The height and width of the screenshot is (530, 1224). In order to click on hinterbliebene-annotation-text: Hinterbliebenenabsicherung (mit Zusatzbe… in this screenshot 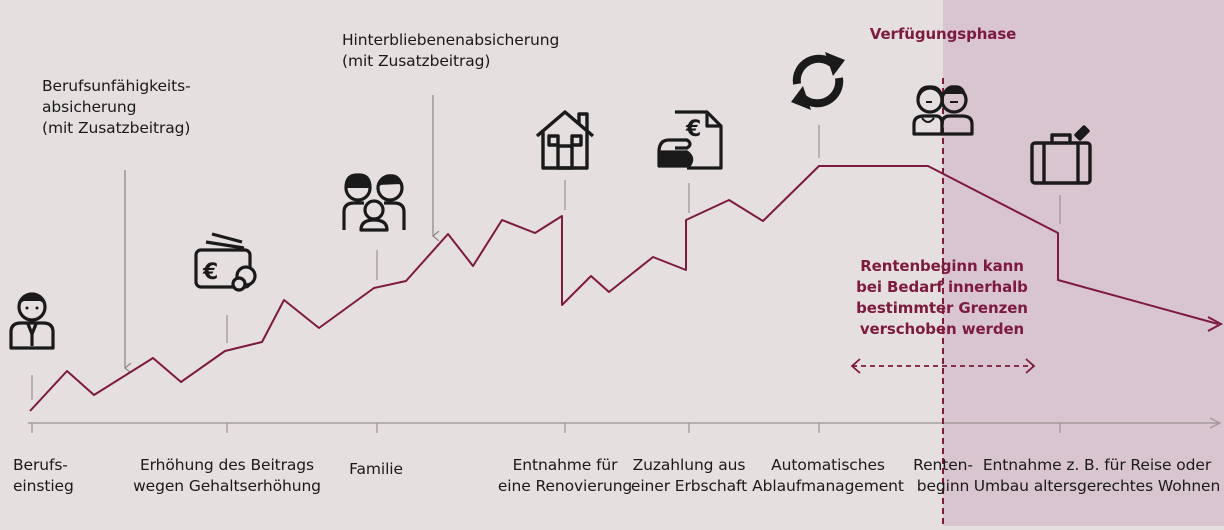, I will do `click(451, 50)`.